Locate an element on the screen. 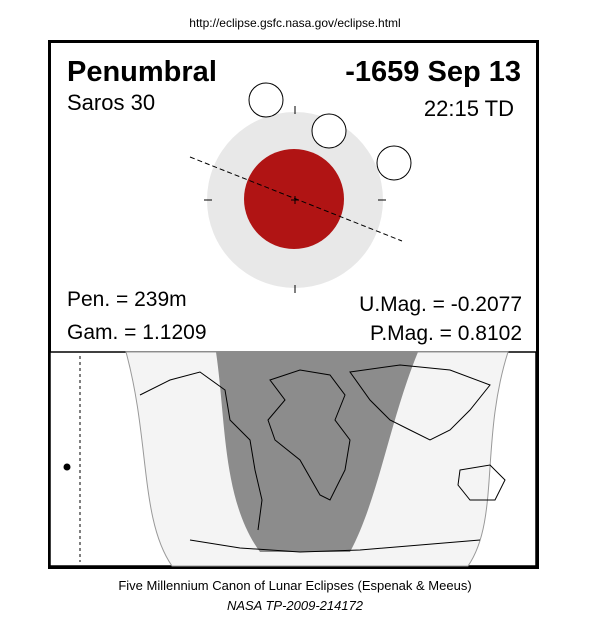 Image resolution: width=601 pixels, height=640 pixels. umbra is located at coordinates (294, 199).